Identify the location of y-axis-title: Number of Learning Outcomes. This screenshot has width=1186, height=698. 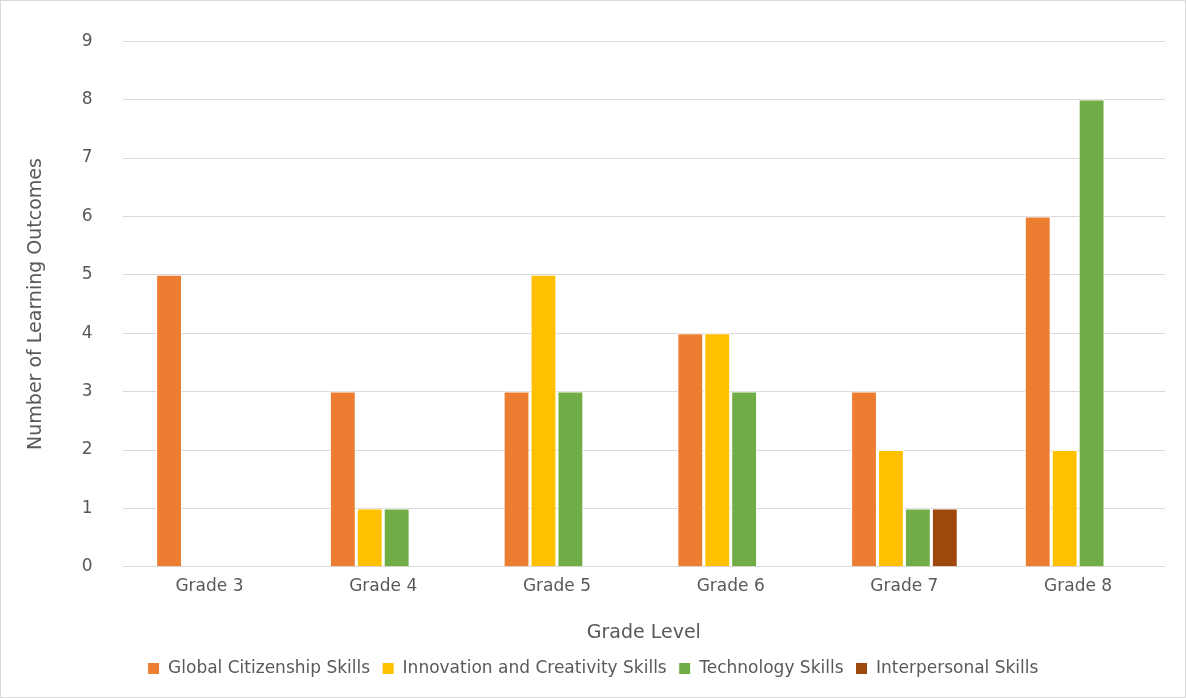
(34, 304).